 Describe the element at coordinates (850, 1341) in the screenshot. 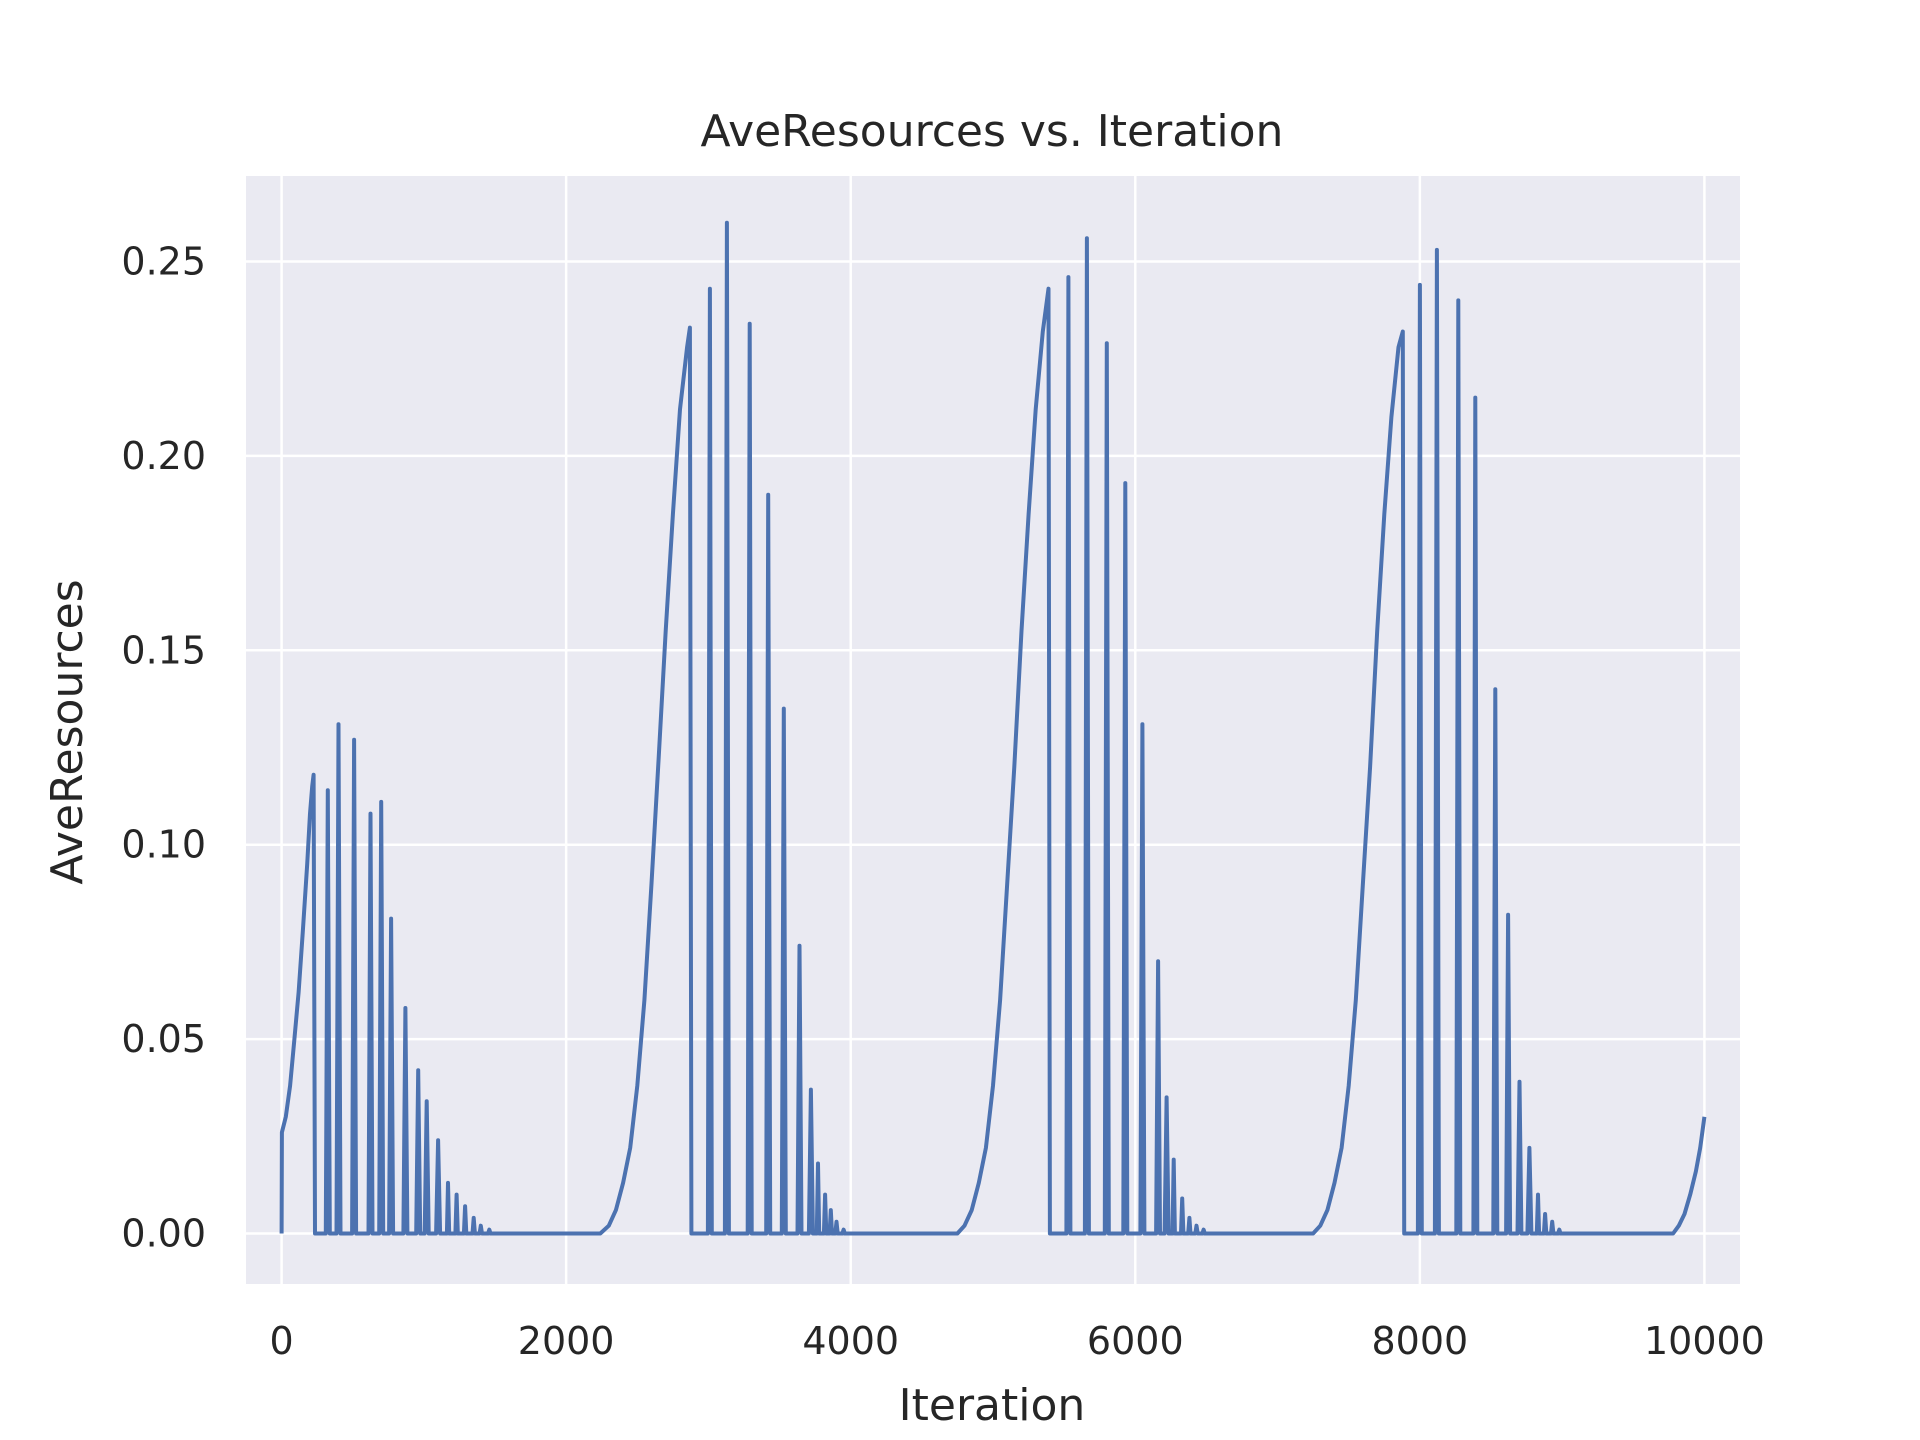

I see `x-tick-label: 4000` at that location.